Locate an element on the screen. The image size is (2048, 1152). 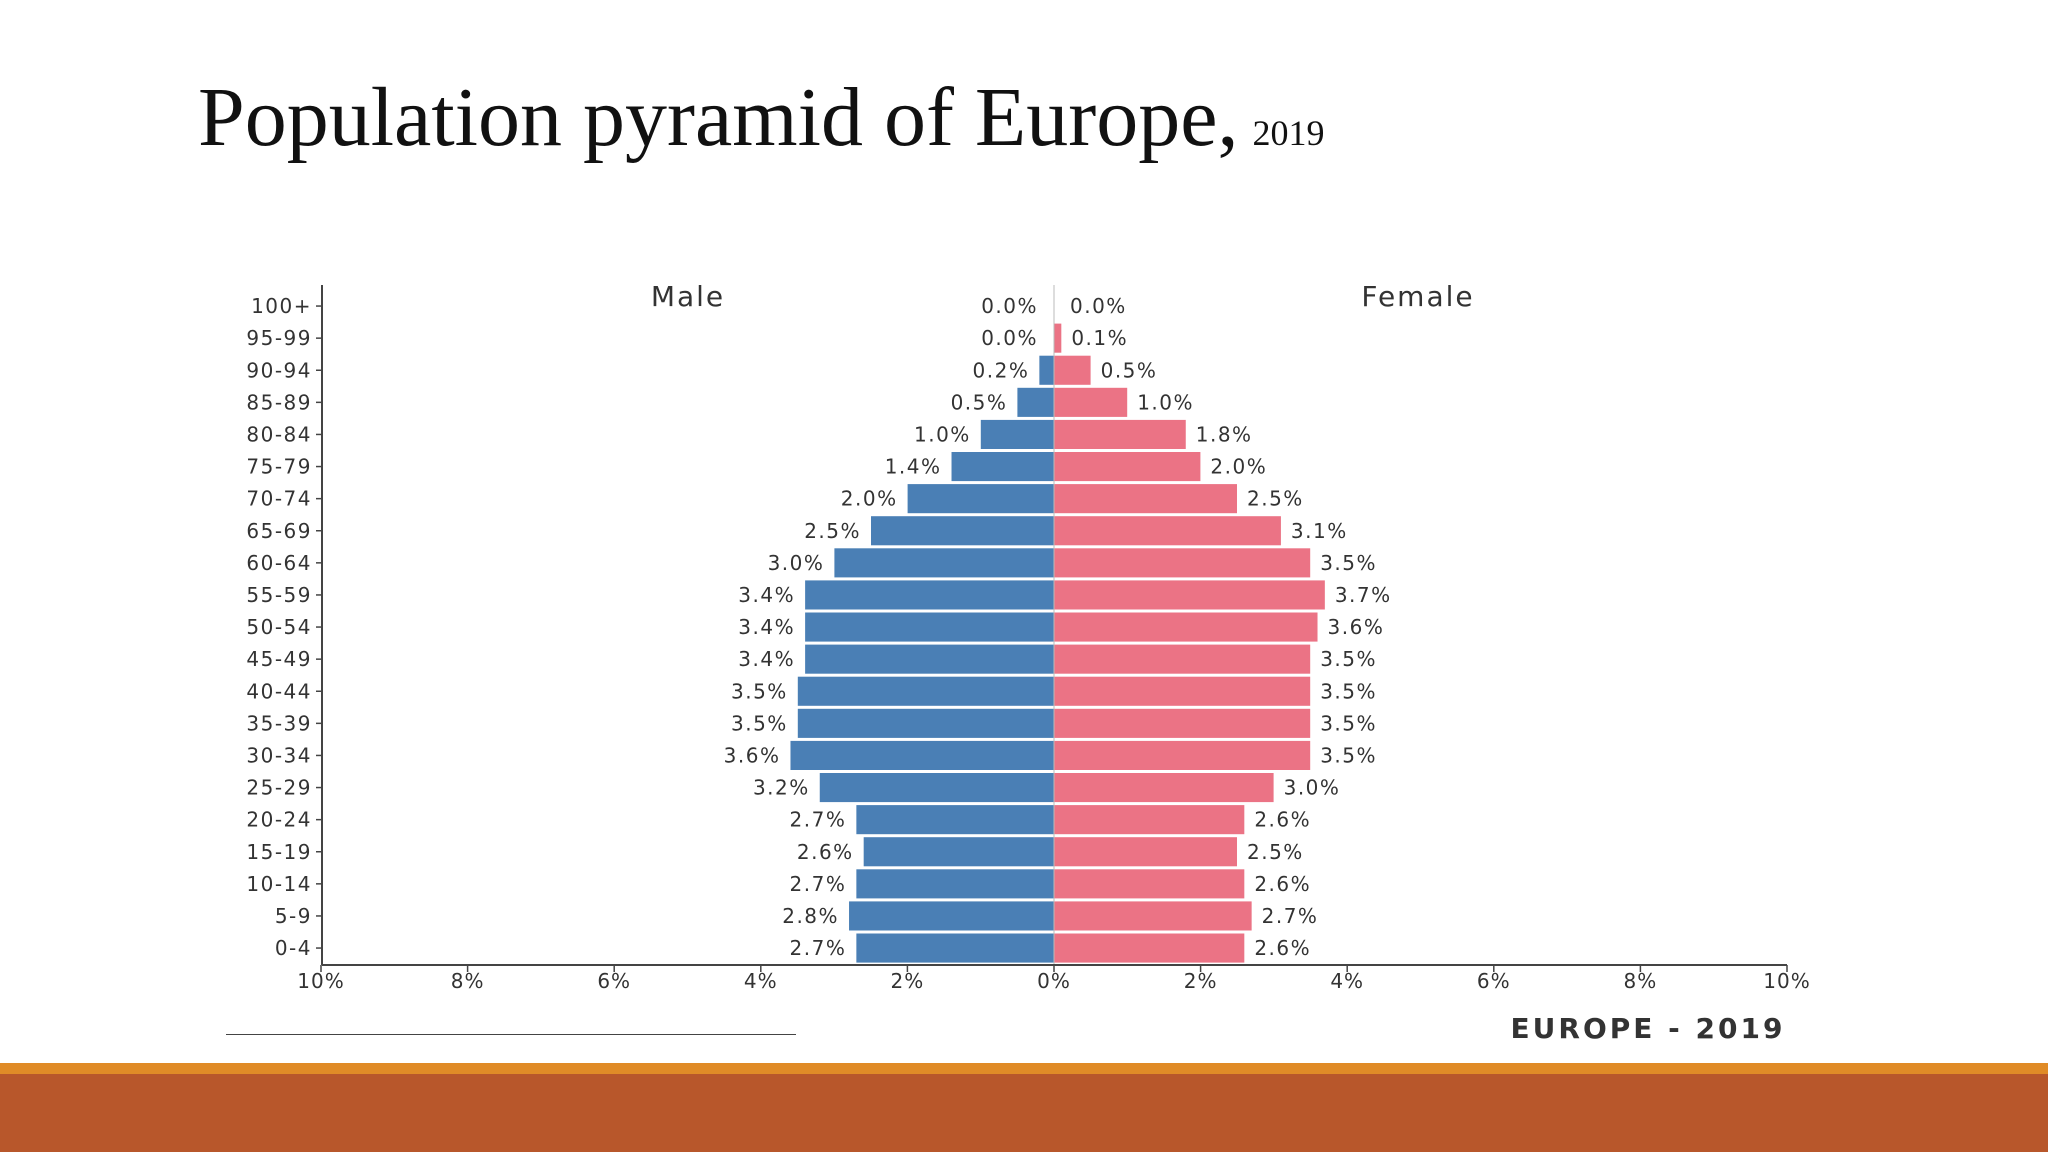
age-group-label: 20-24 is located at coordinates (279, 820).